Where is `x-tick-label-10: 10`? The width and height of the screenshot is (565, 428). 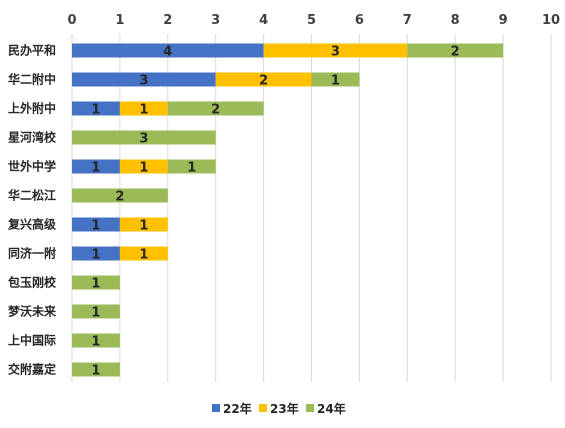
x-tick-label-10: 10 is located at coordinates (551, 20).